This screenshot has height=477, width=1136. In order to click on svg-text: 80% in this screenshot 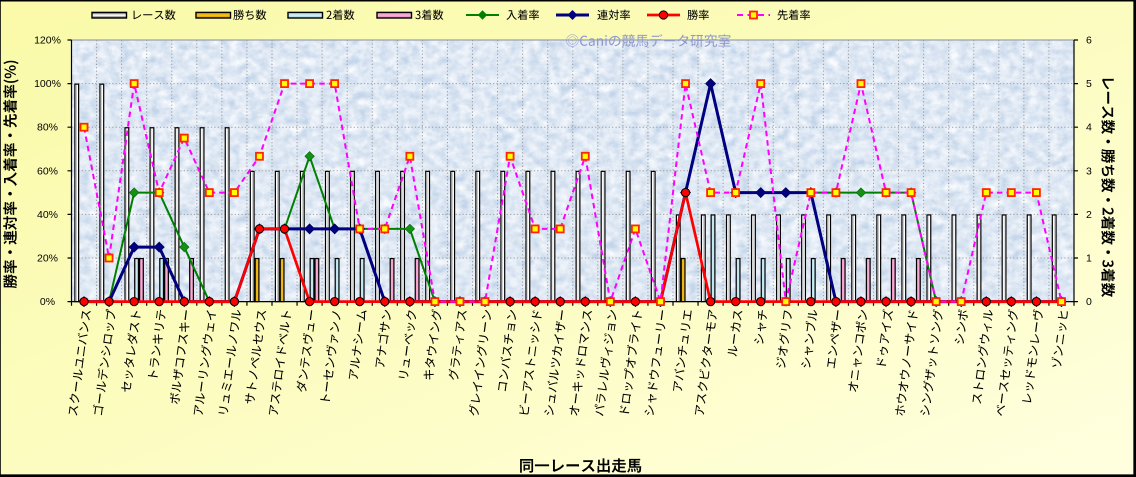, I will do `click(47, 128)`.